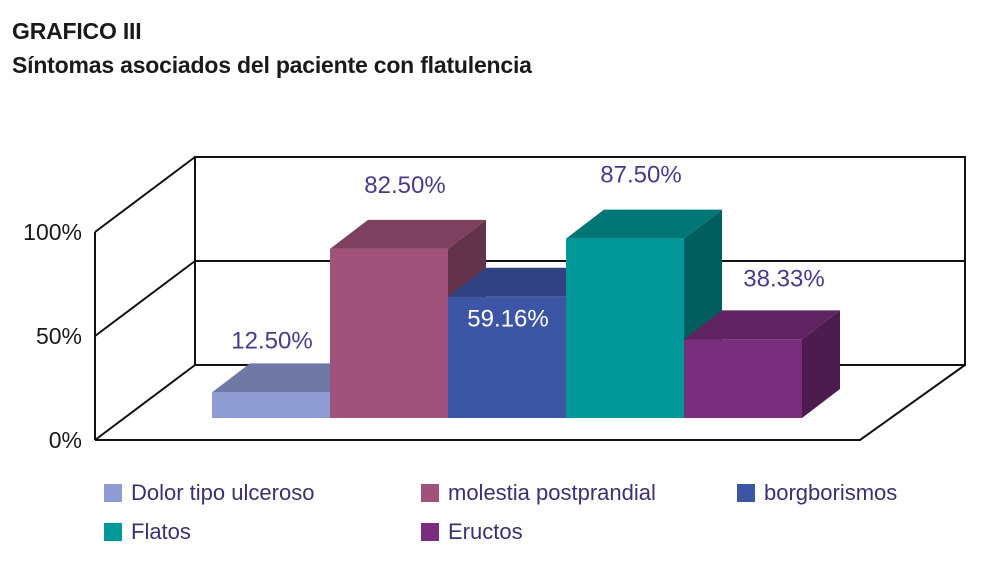 The height and width of the screenshot is (577, 990). I want to click on y-tick-label: 0%, so click(65, 440).